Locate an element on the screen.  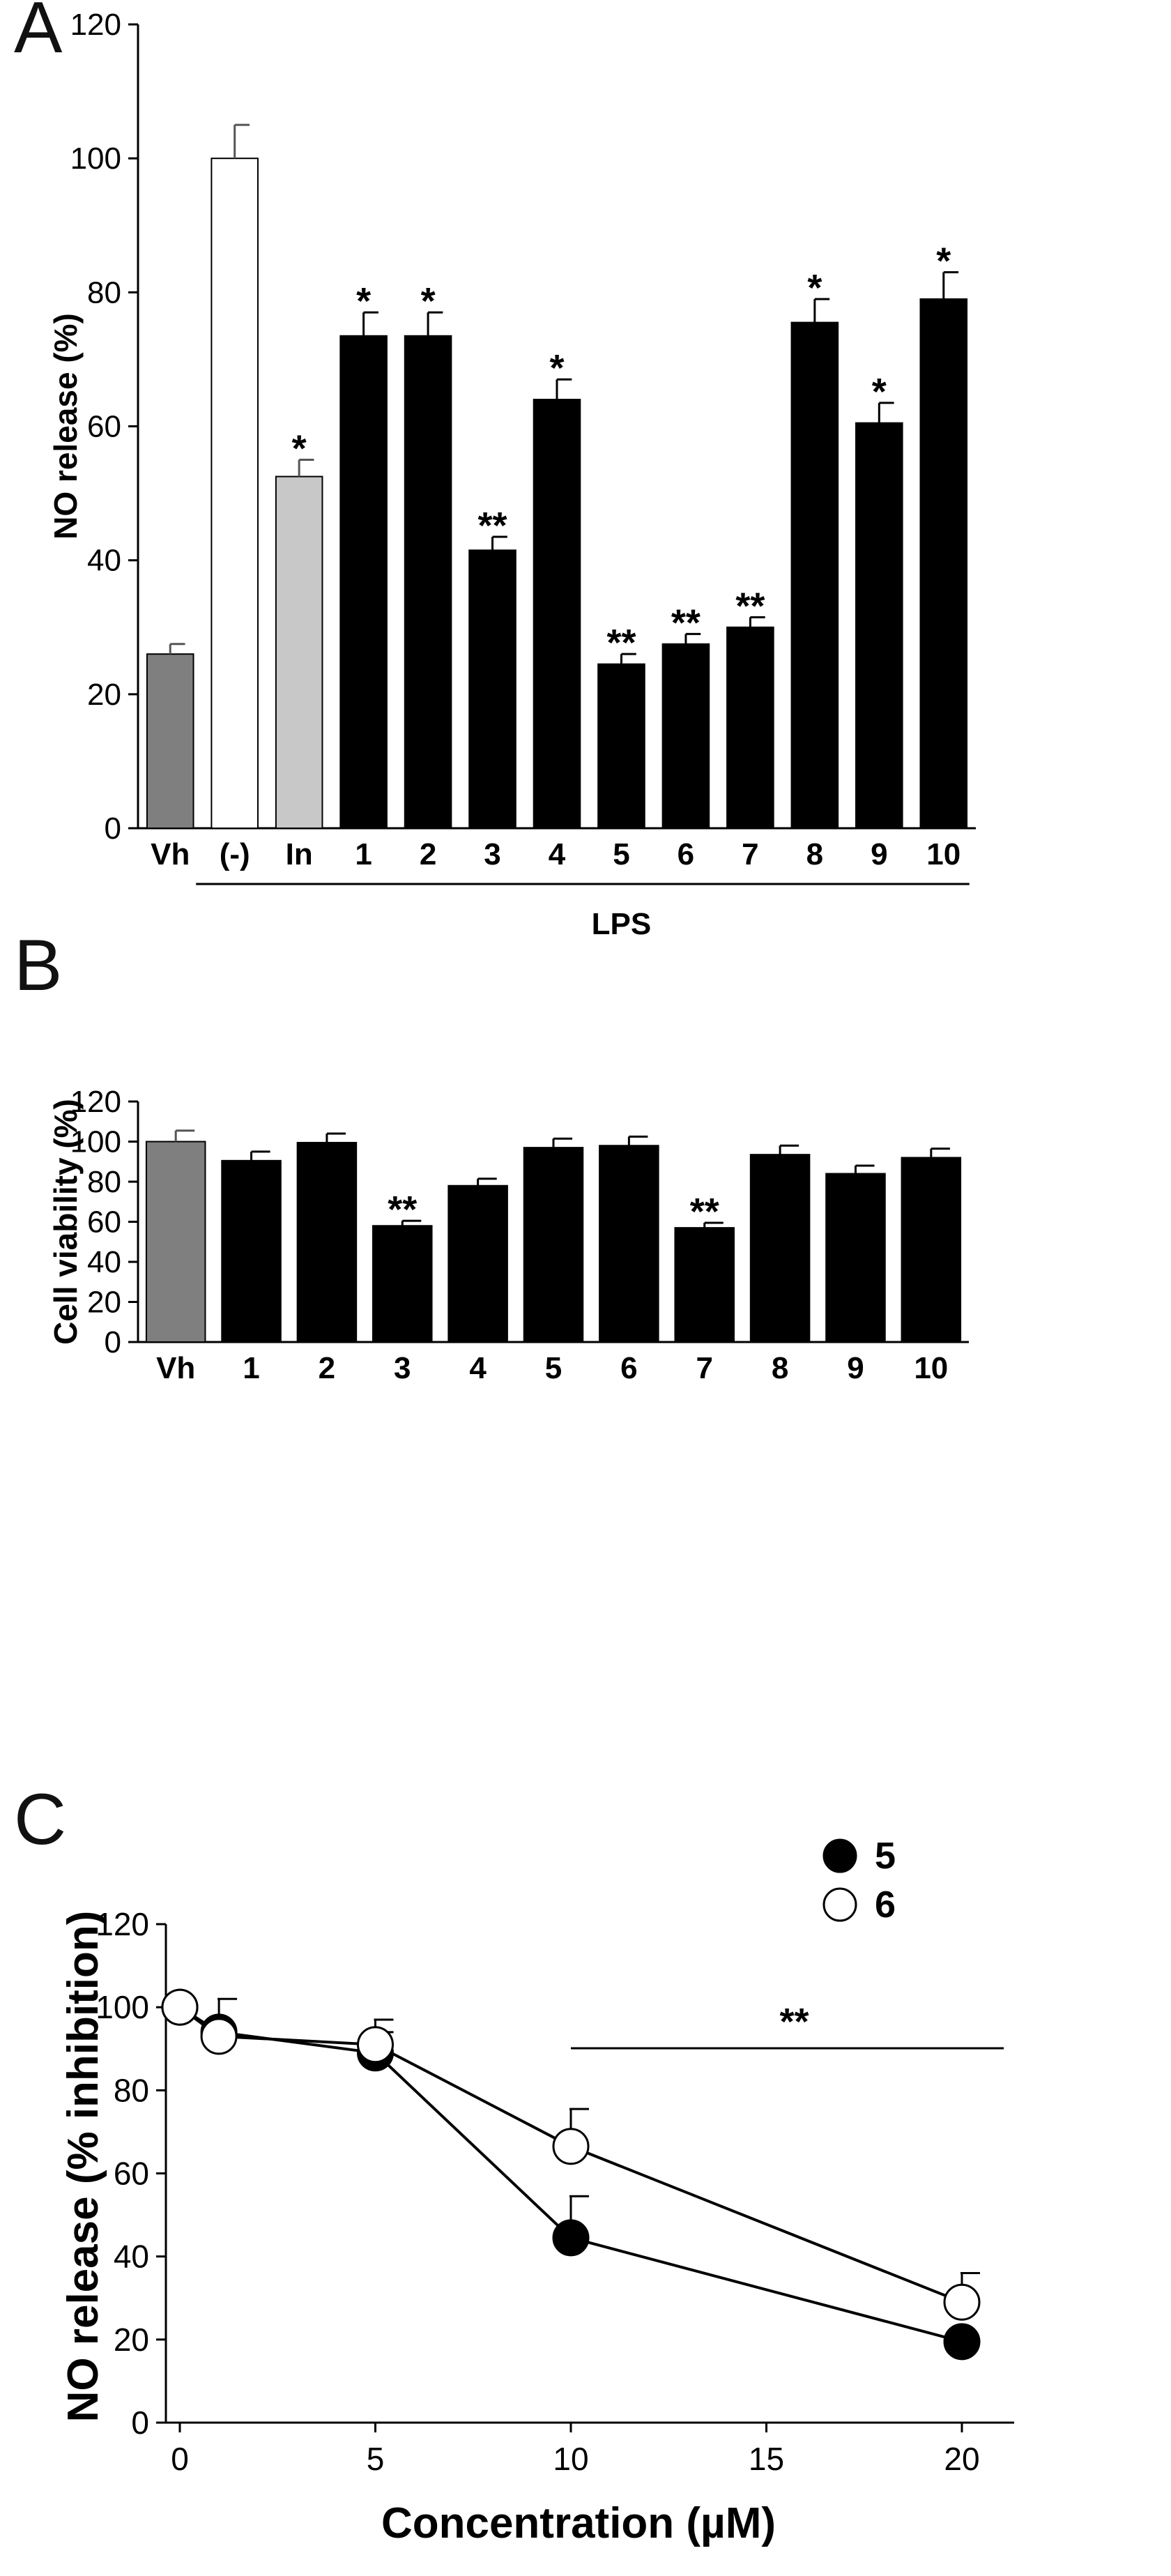
significance-10: * is located at coordinates (943, 261).